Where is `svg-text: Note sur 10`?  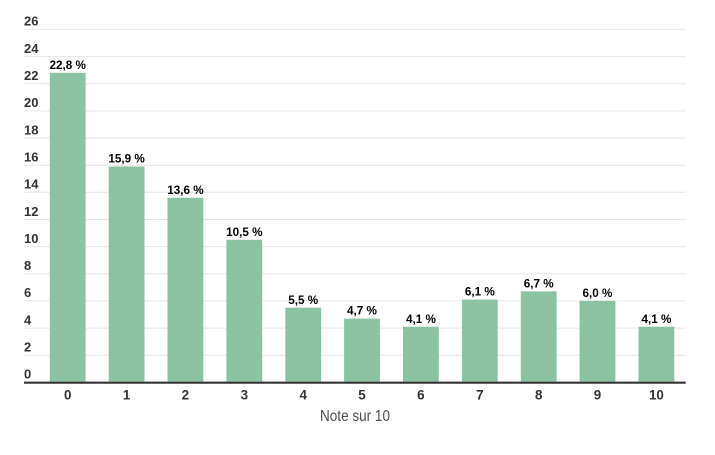
svg-text: Note sur 10 is located at coordinates (355, 416).